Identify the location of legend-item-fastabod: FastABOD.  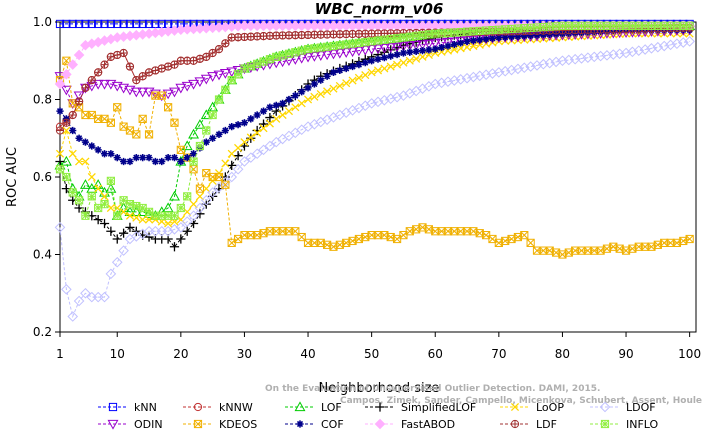
(410, 424).